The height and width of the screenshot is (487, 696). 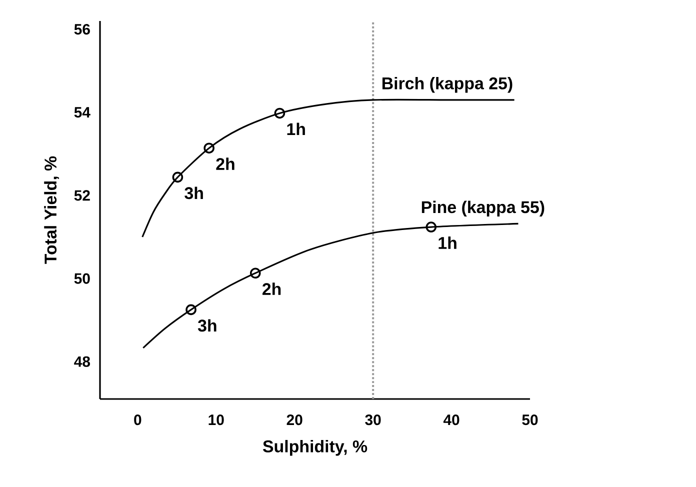 I want to click on x-tick-label: 0, so click(x=138, y=420).